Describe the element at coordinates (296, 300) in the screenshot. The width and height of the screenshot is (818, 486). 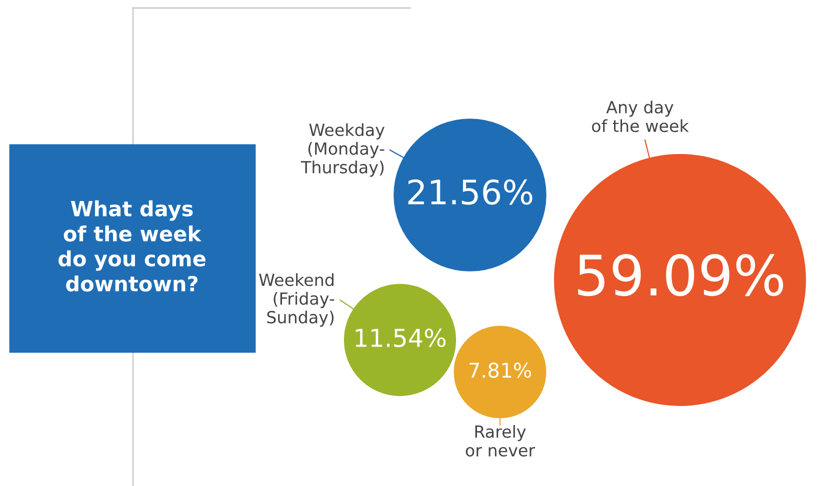
I see `category-label: Weekend (Friday- Sunday)` at that location.